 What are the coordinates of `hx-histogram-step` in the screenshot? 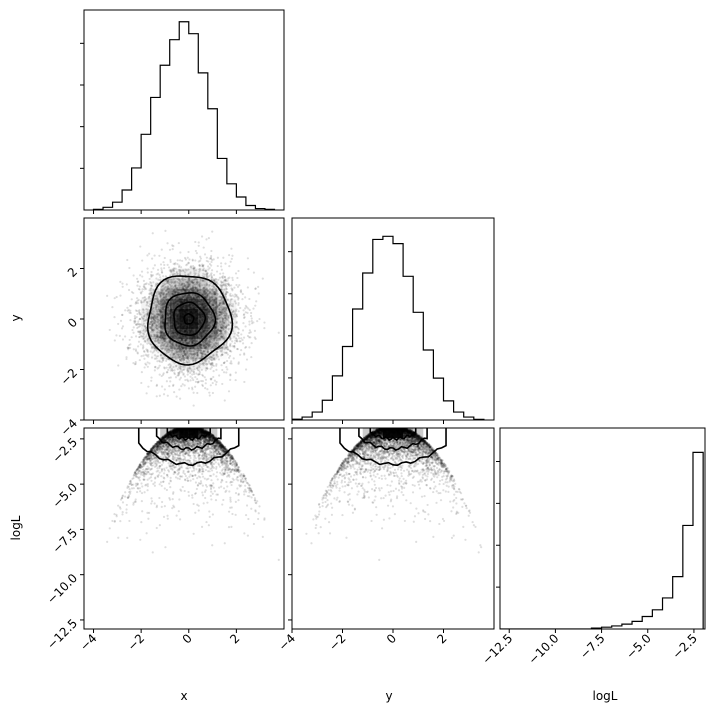 It's located at (184, 115).